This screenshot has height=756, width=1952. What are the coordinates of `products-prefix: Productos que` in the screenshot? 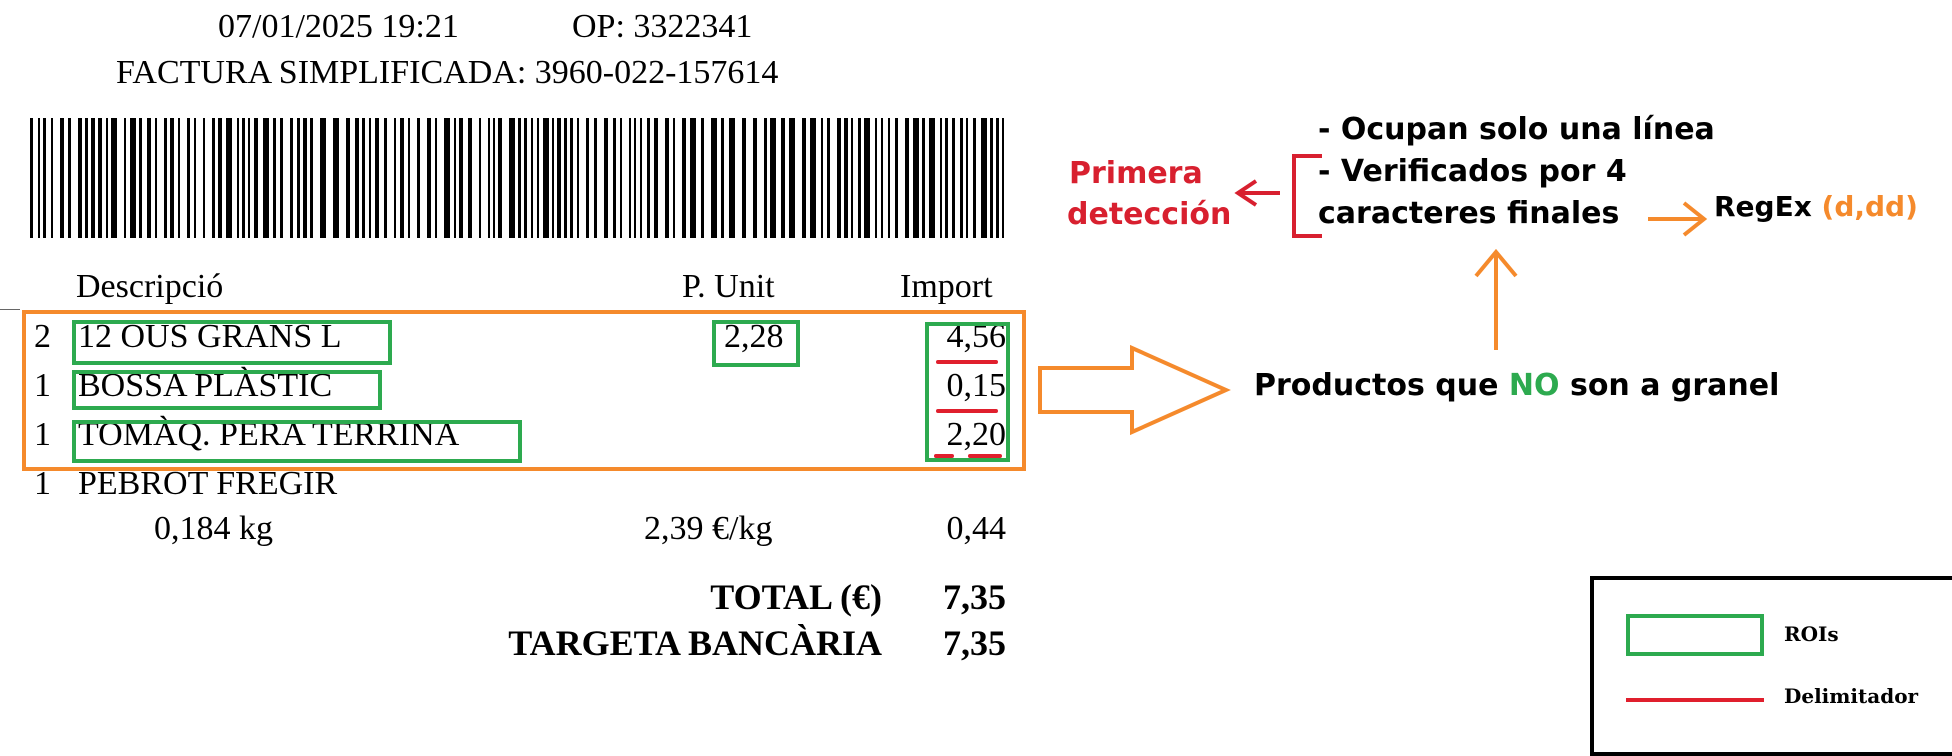 It's located at (1381, 385).